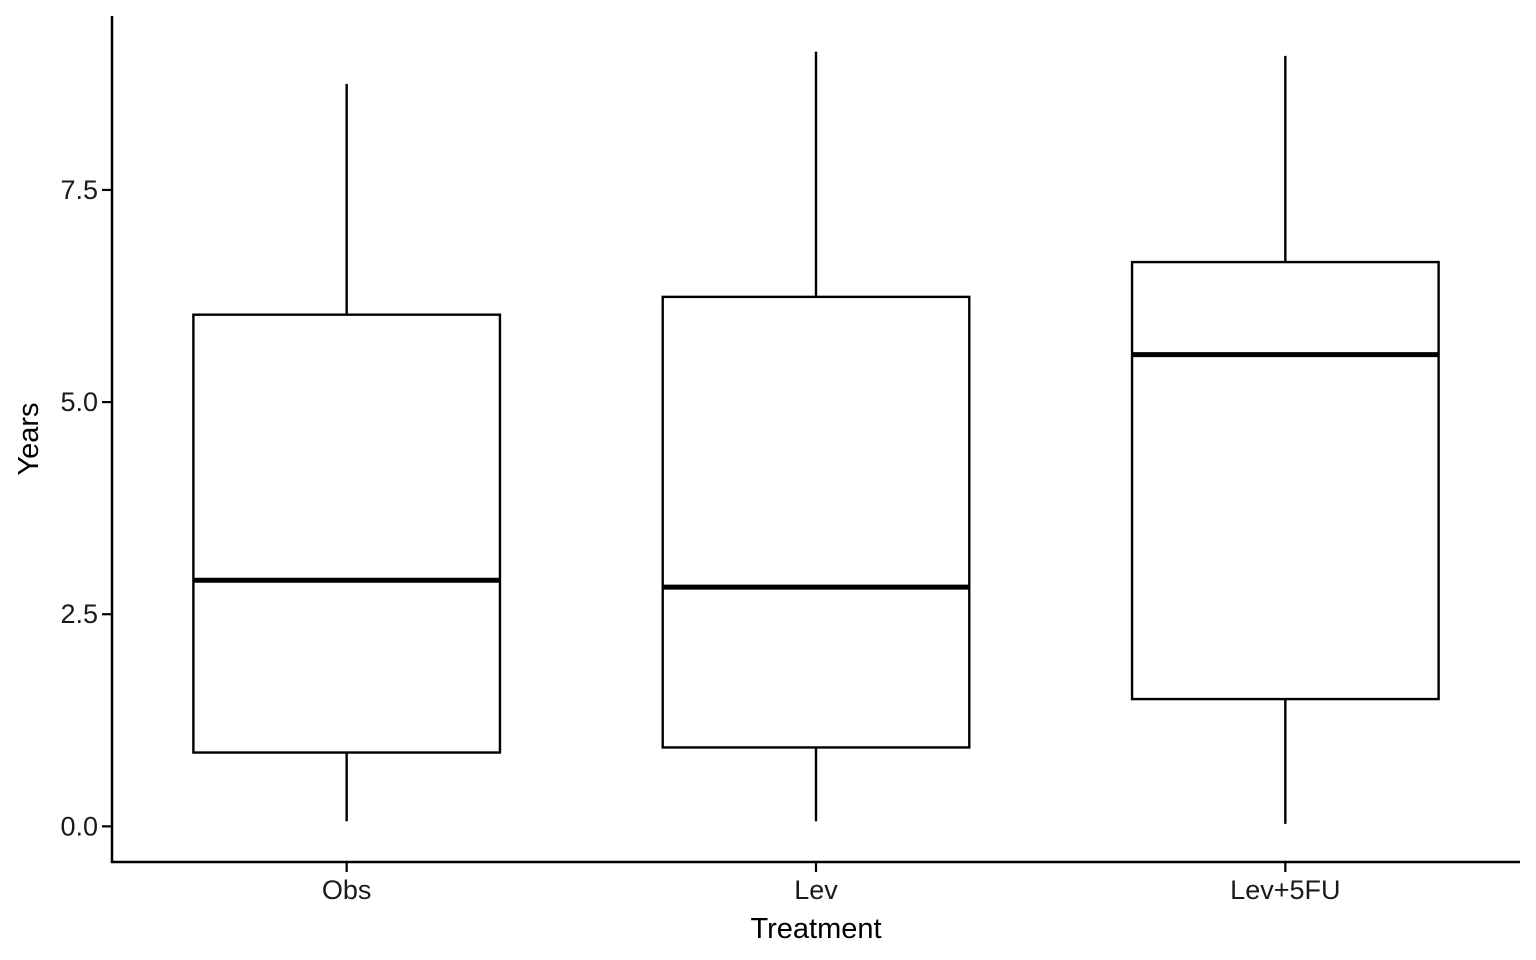 Image resolution: width=1536 pixels, height=960 pixels. What do you see at coordinates (29, 438) in the screenshot?
I see `y-axis-title: Years` at bounding box center [29, 438].